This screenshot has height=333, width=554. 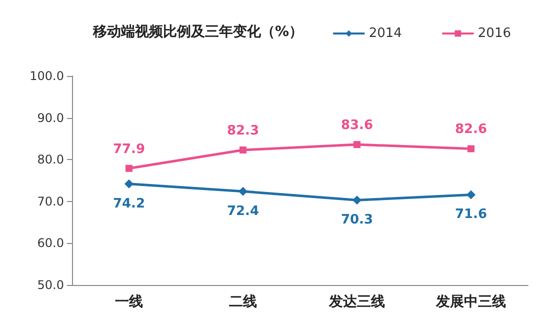 I want to click on data-label: 77.9, so click(x=129, y=149).